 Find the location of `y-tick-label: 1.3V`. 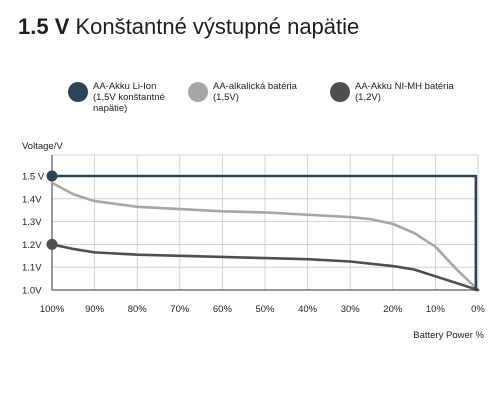

y-tick-label: 1.3V is located at coordinates (32, 222).